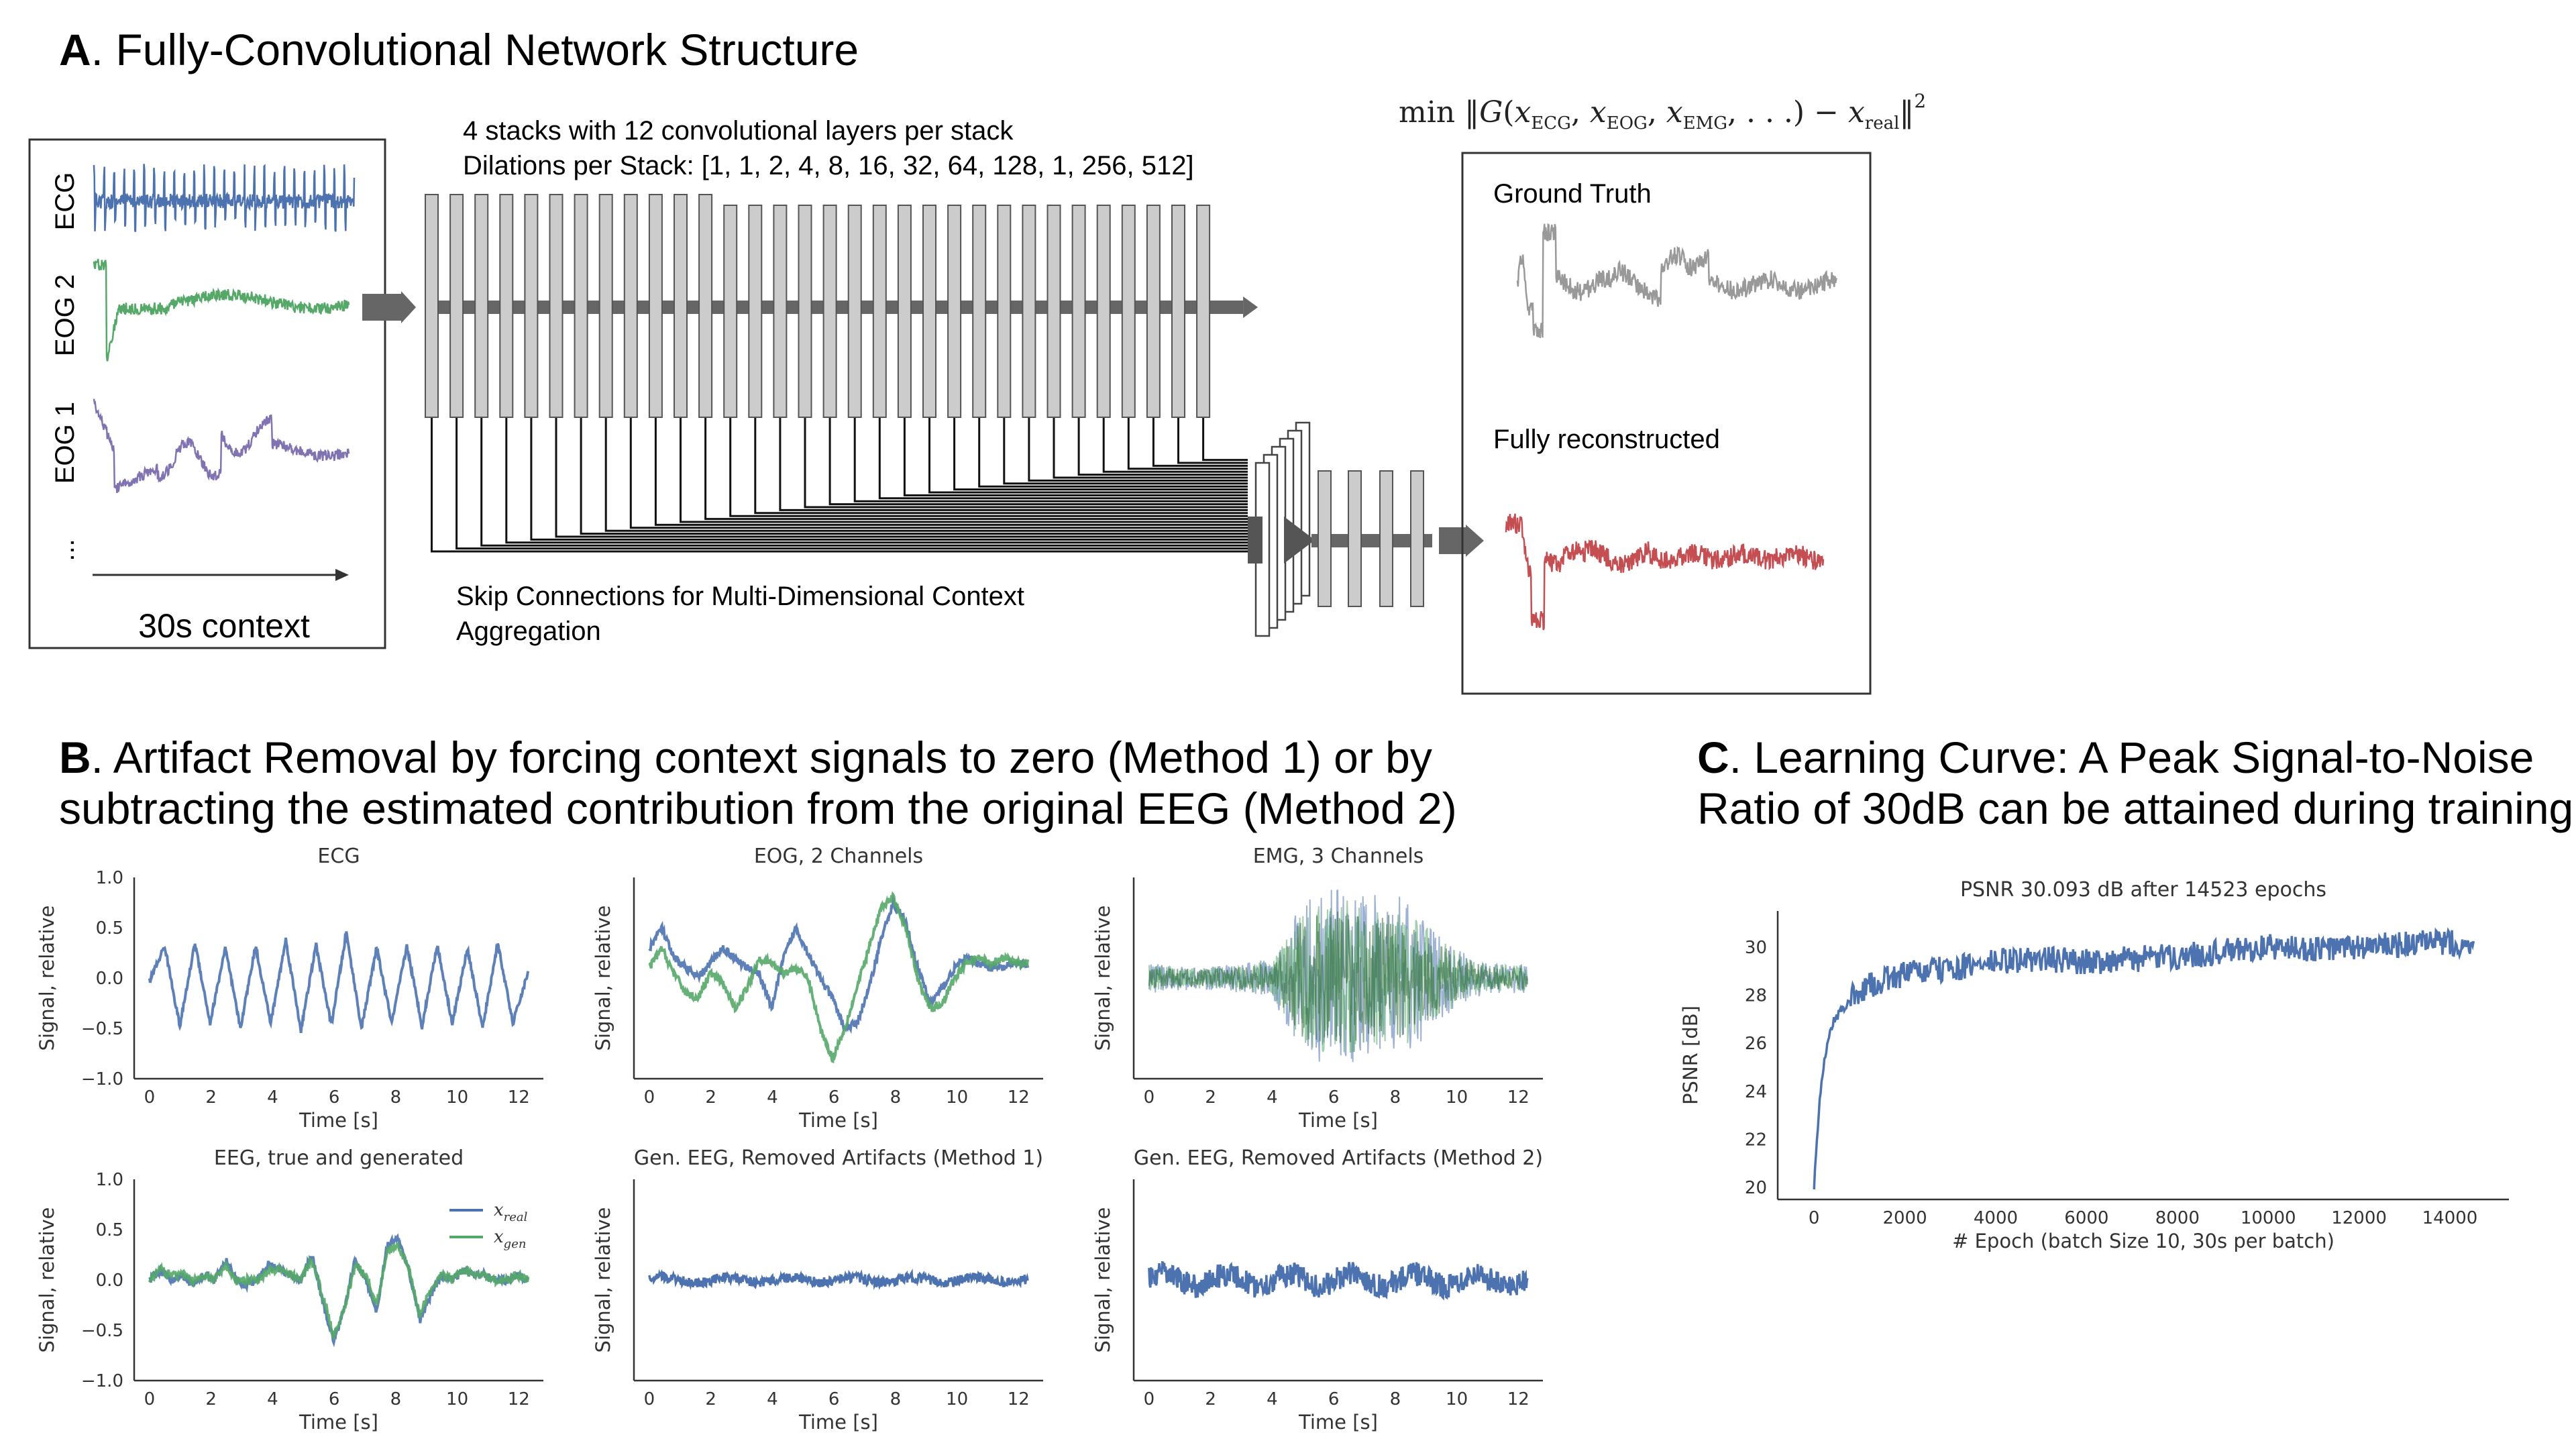 This screenshot has height=1449, width=2576. Describe the element at coordinates (1713, 757) in the screenshot. I see `panel-c-letter: C` at that location.